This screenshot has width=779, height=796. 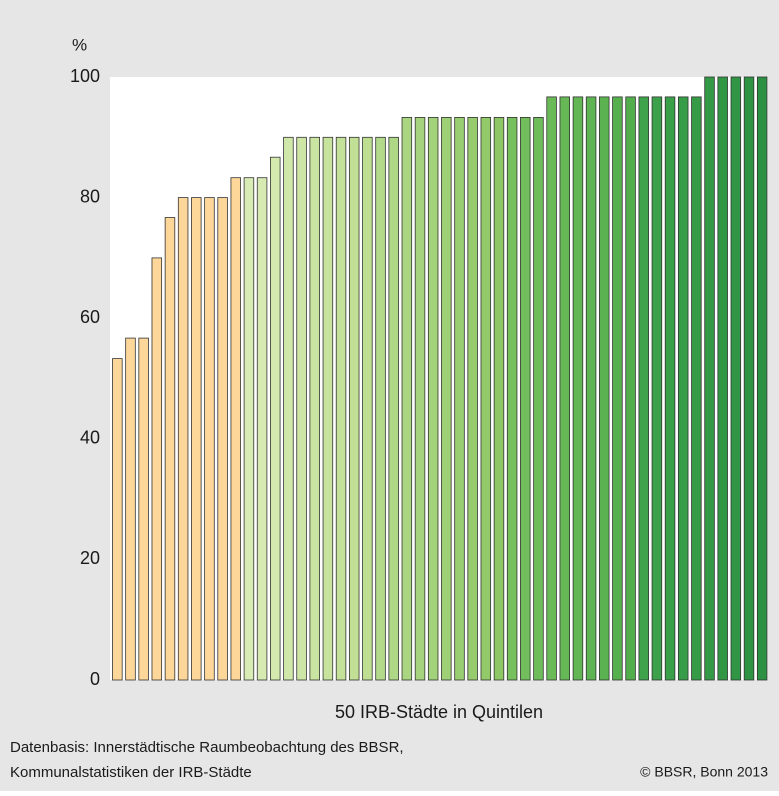 What do you see at coordinates (131, 772) in the screenshot?
I see `source-note: Kommunalstatistiken der IRB-Städte` at bounding box center [131, 772].